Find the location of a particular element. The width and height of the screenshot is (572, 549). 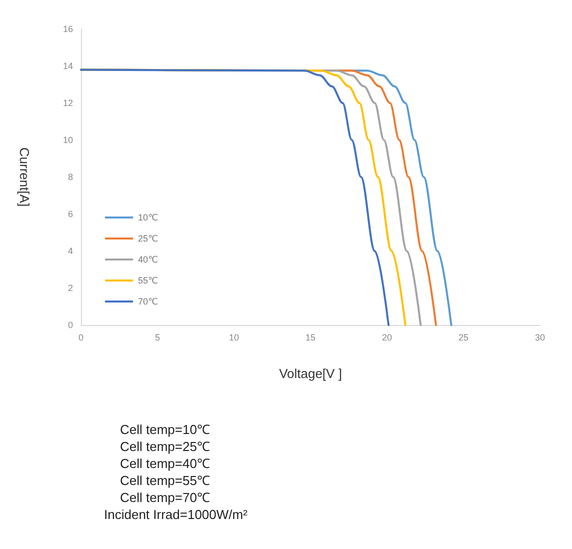

legend-label: 55℃ is located at coordinates (148, 281).